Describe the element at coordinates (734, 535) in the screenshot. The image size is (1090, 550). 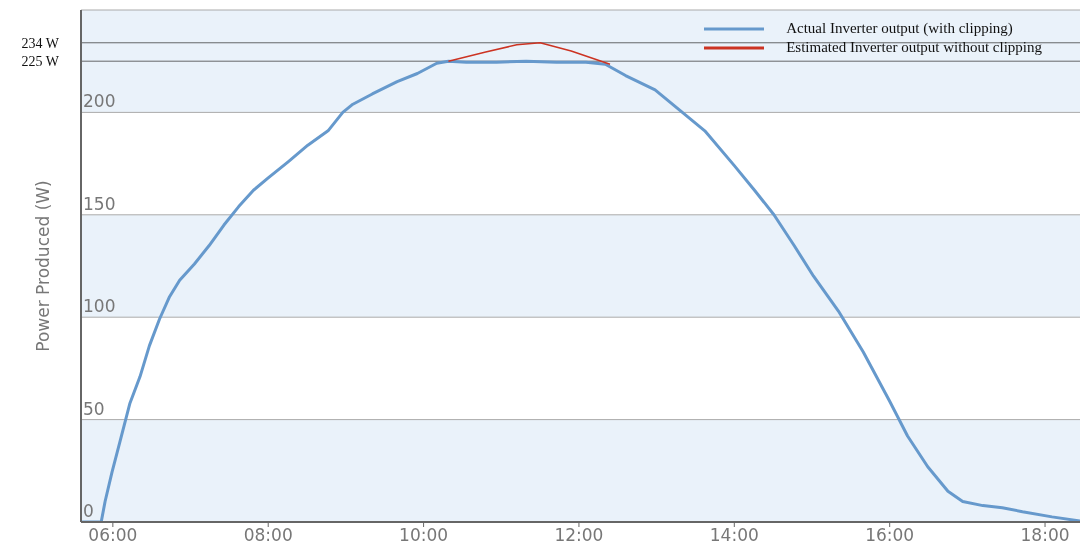
I see `x-tick-label: 14:00` at that location.